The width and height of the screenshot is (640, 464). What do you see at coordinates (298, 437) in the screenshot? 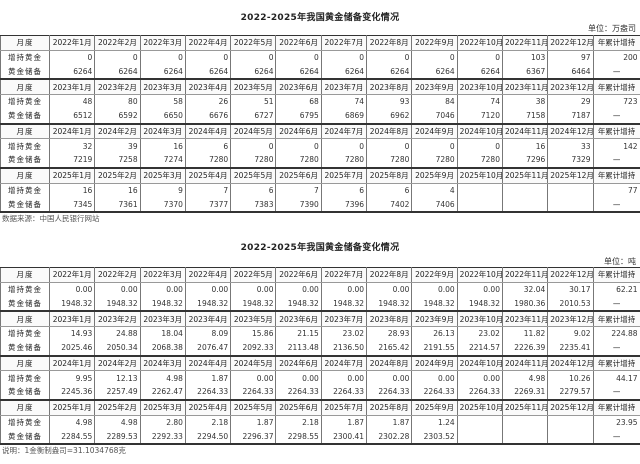
I see `reserve-cell: 2298.55` at bounding box center [298, 437].